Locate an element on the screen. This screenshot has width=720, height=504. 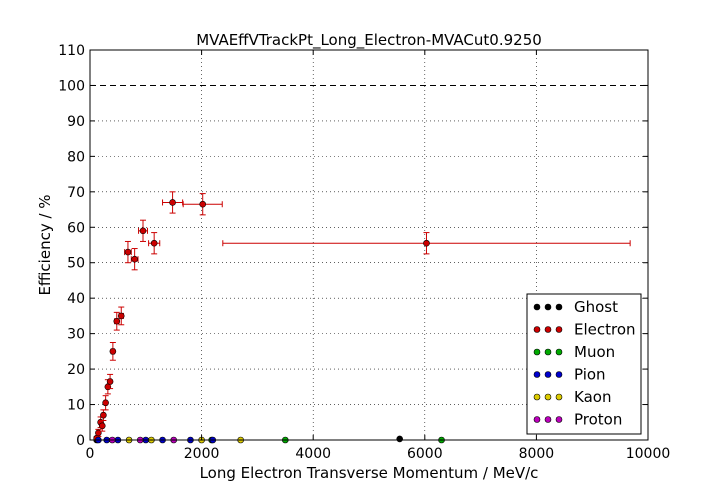
legend-label-pion: Pion is located at coordinates (590, 375).